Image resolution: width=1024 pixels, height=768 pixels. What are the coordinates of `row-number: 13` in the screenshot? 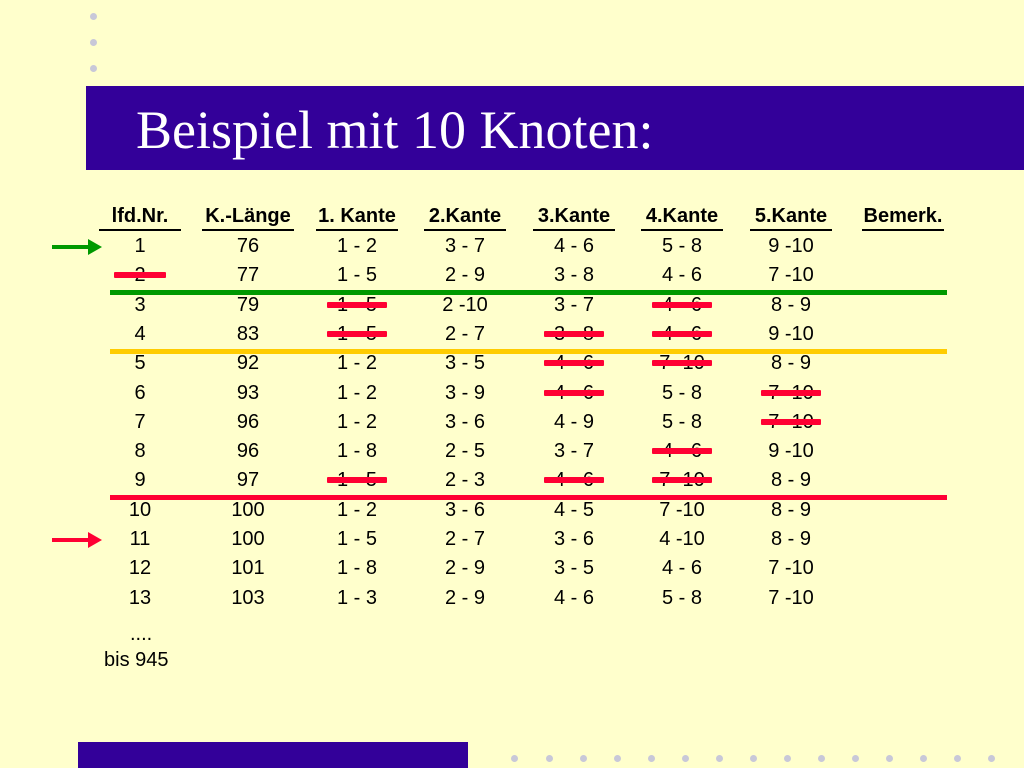 It's located at (140, 597).